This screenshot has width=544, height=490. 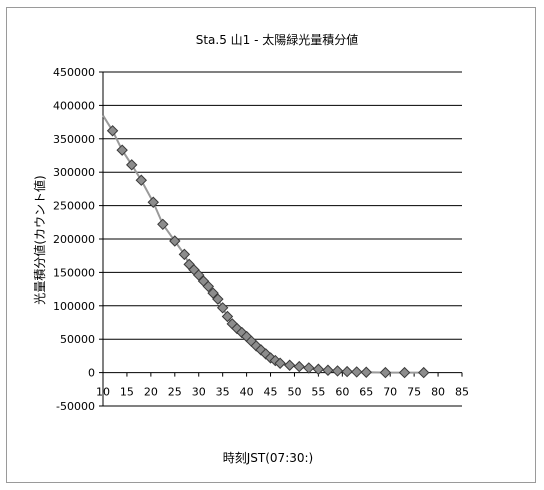 I want to click on y-tick-label: 50000, so click(x=77, y=339).